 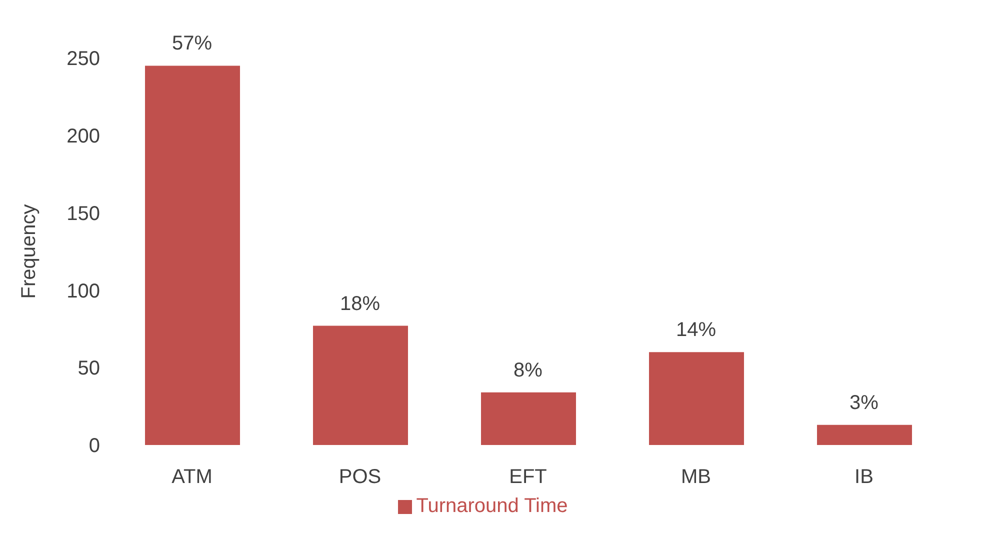 What do you see at coordinates (360, 477) in the screenshot?
I see `x-tick-label: POS` at bounding box center [360, 477].